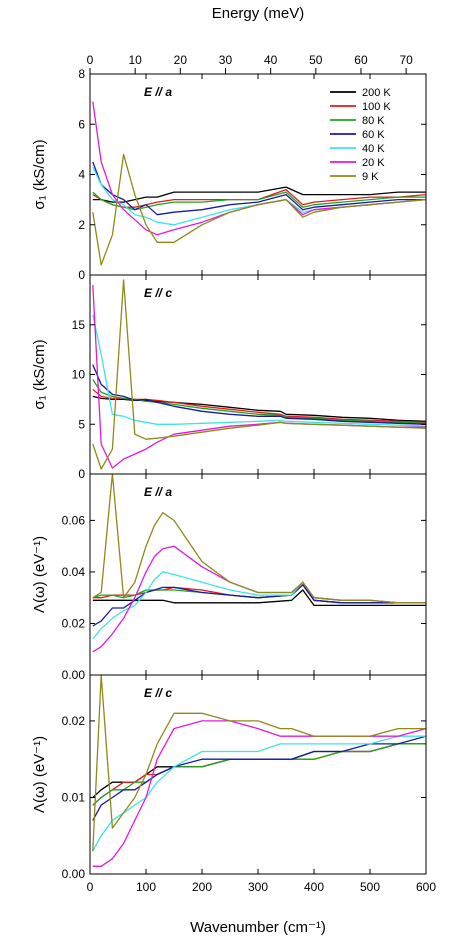 The width and height of the screenshot is (456, 944). I want to click on top-tick-label: 50, so click(316, 60).